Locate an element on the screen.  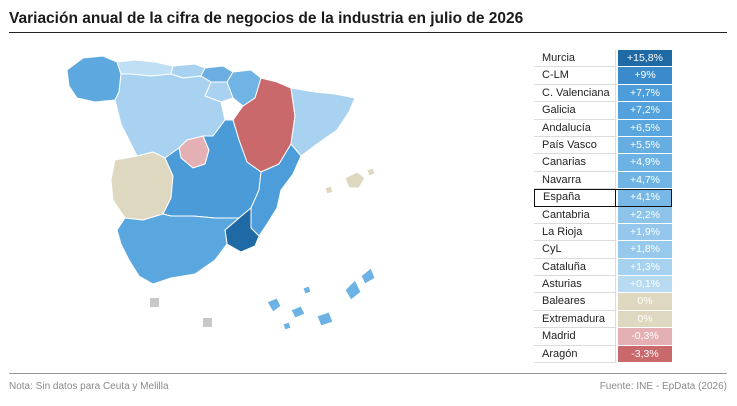
table-row: Baleares 0% is located at coordinates (603, 302).